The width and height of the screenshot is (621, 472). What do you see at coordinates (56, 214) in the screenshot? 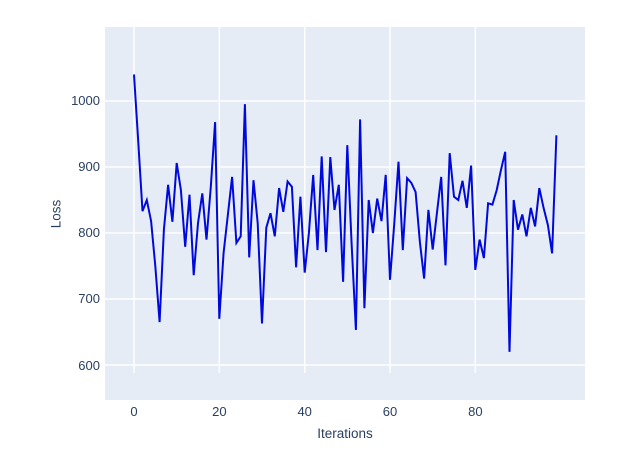
I see `y-axis-title: Loss` at bounding box center [56, 214].